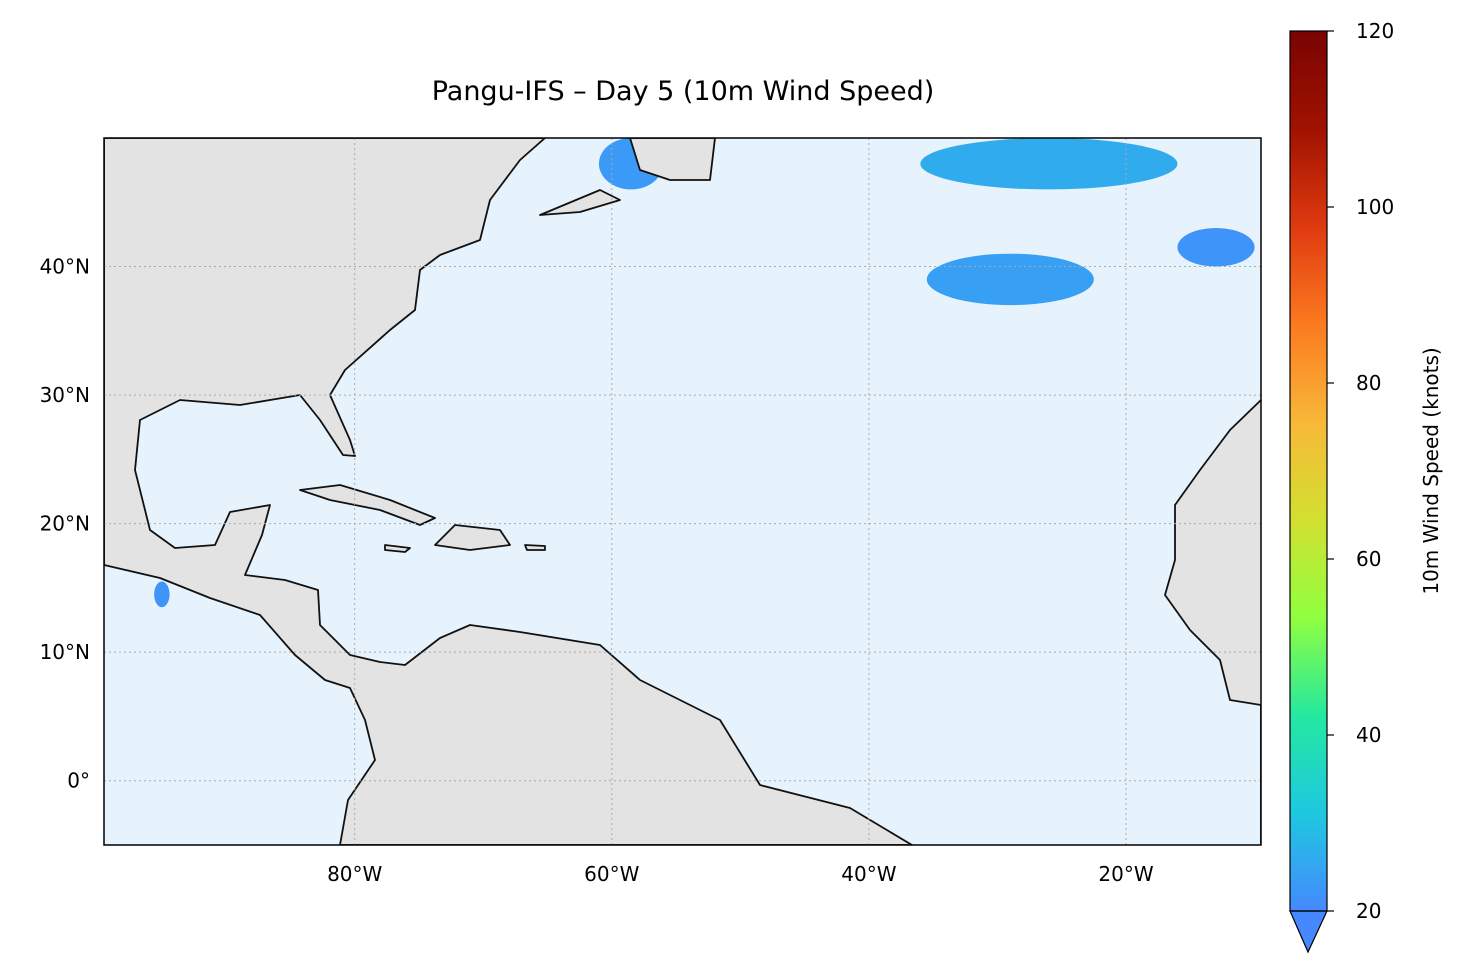 Image resolution: width=1467 pixels, height=974 pixels. Describe the element at coordinates (1212, 622) in the screenshot. I see `land-africa` at that location.